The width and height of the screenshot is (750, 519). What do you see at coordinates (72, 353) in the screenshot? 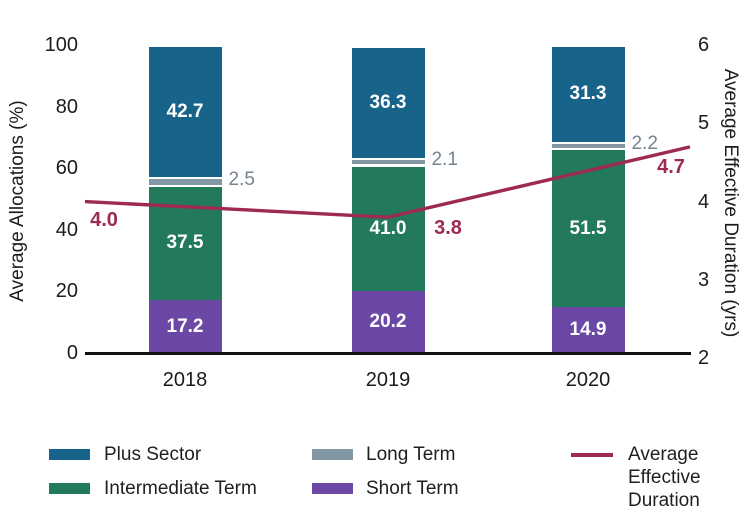
I see `left-axis-tick: 0` at bounding box center [72, 353].